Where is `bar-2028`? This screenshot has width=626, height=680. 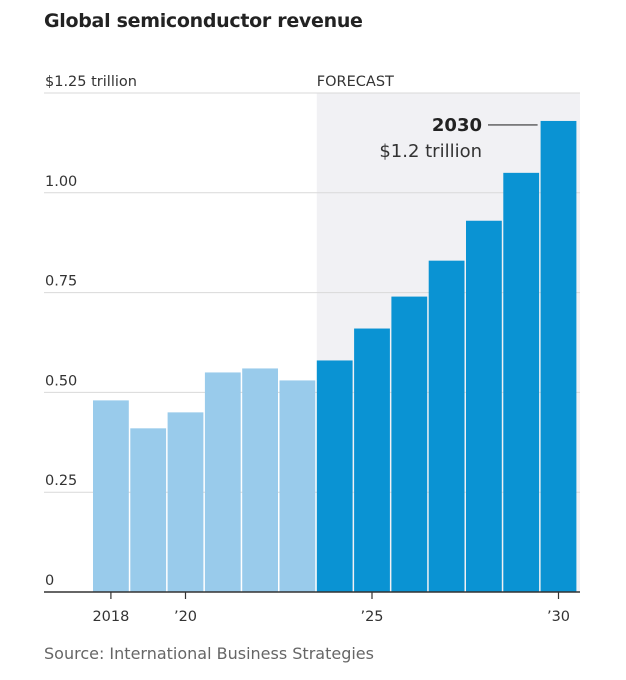
bar-2028 is located at coordinates (484, 406).